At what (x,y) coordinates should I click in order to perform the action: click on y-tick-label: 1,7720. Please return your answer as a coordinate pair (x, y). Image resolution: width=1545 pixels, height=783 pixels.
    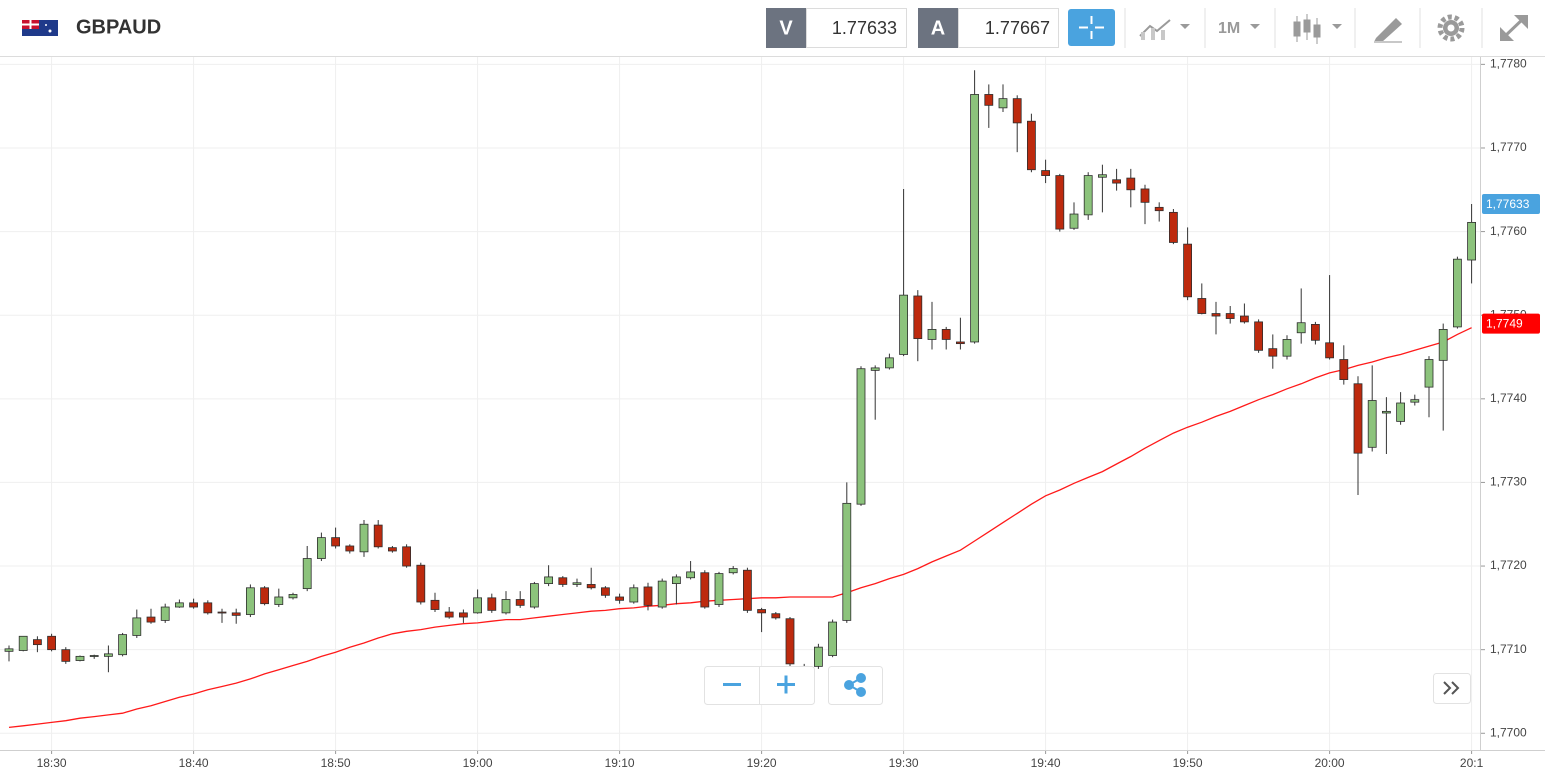
    Looking at the image, I should click on (1508, 565).